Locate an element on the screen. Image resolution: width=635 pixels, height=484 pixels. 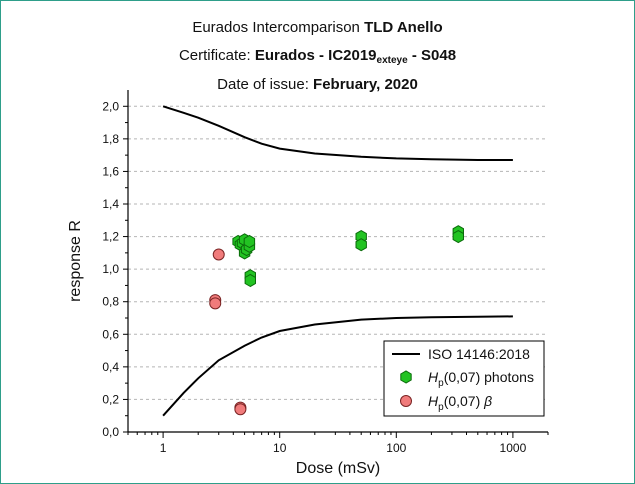
legend-label-1: Hp(0,07) photons is located at coordinates (481, 379).